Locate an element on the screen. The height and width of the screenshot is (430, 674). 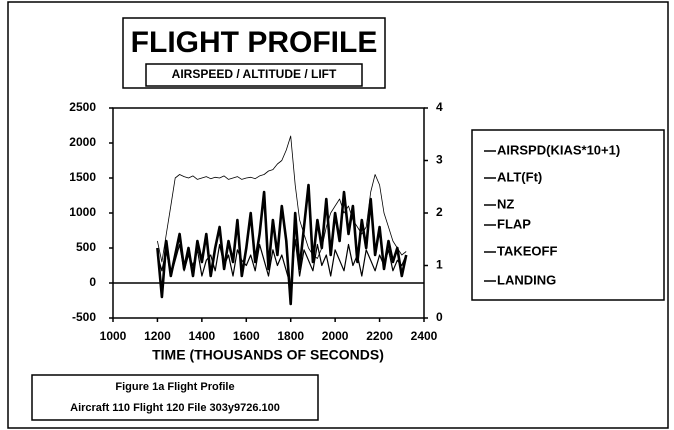
x-tick-label: 1200 is located at coordinates (157, 336).